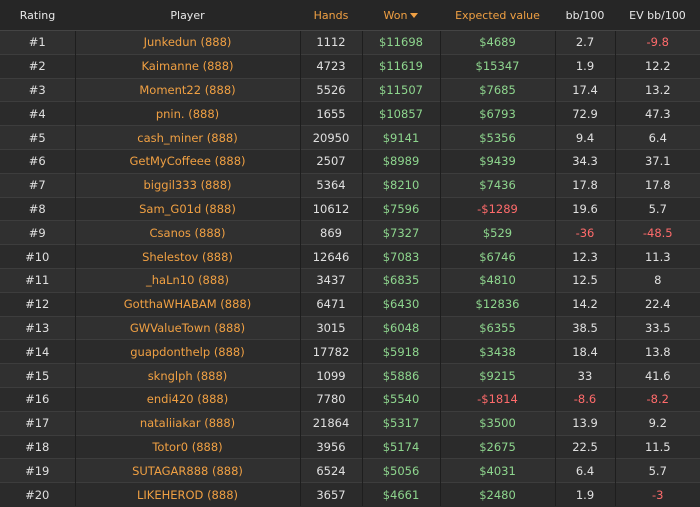 This screenshot has width=700, height=507. I want to click on cell-player: LIKEHEROD (888), so click(187, 494).